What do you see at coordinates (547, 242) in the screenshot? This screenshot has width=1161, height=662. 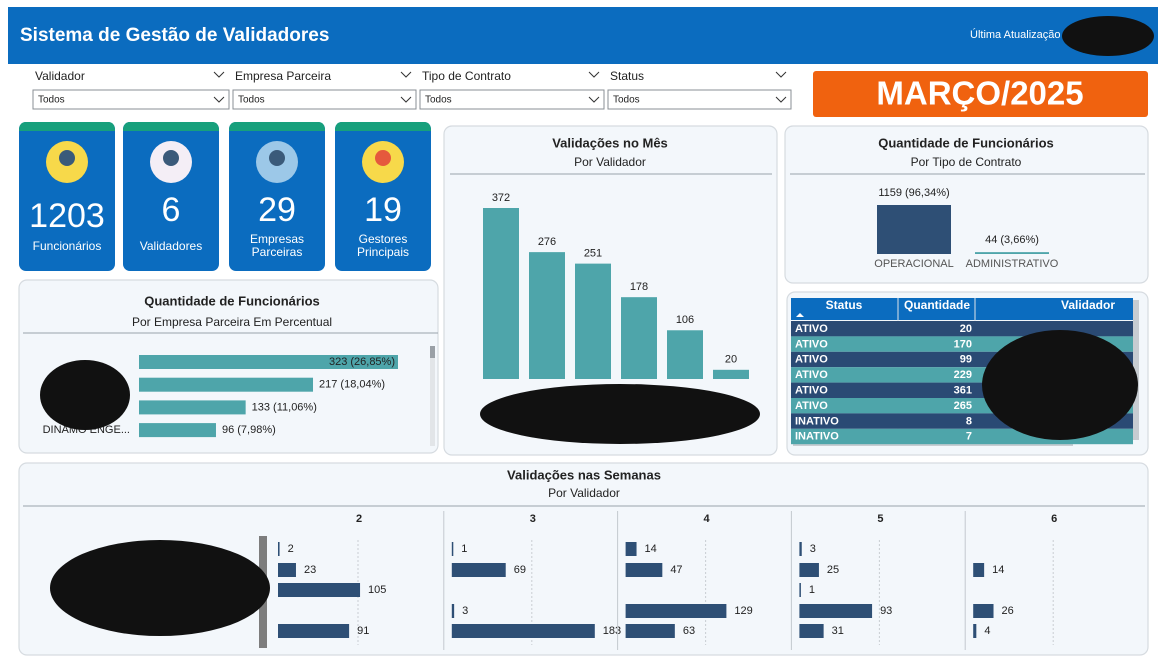 I see `data-label: 276` at bounding box center [547, 242].